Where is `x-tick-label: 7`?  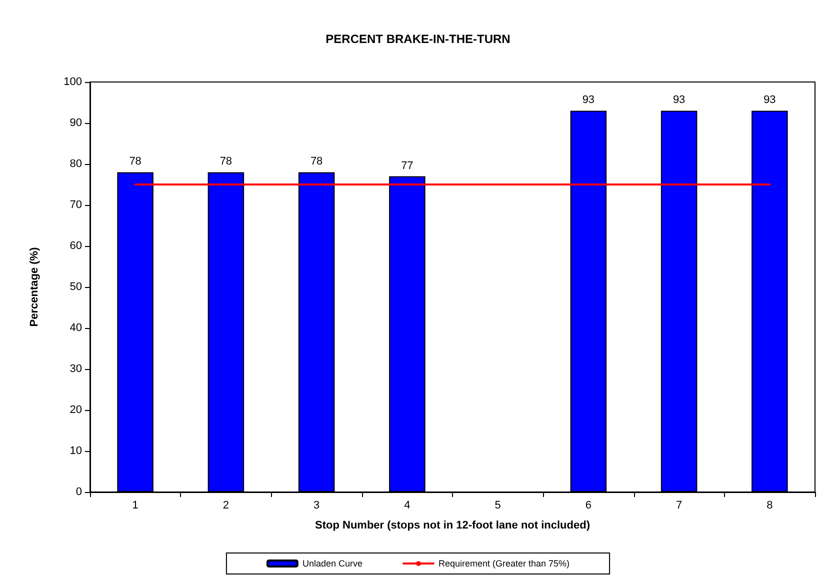
x-tick-label: 7 is located at coordinates (679, 506).